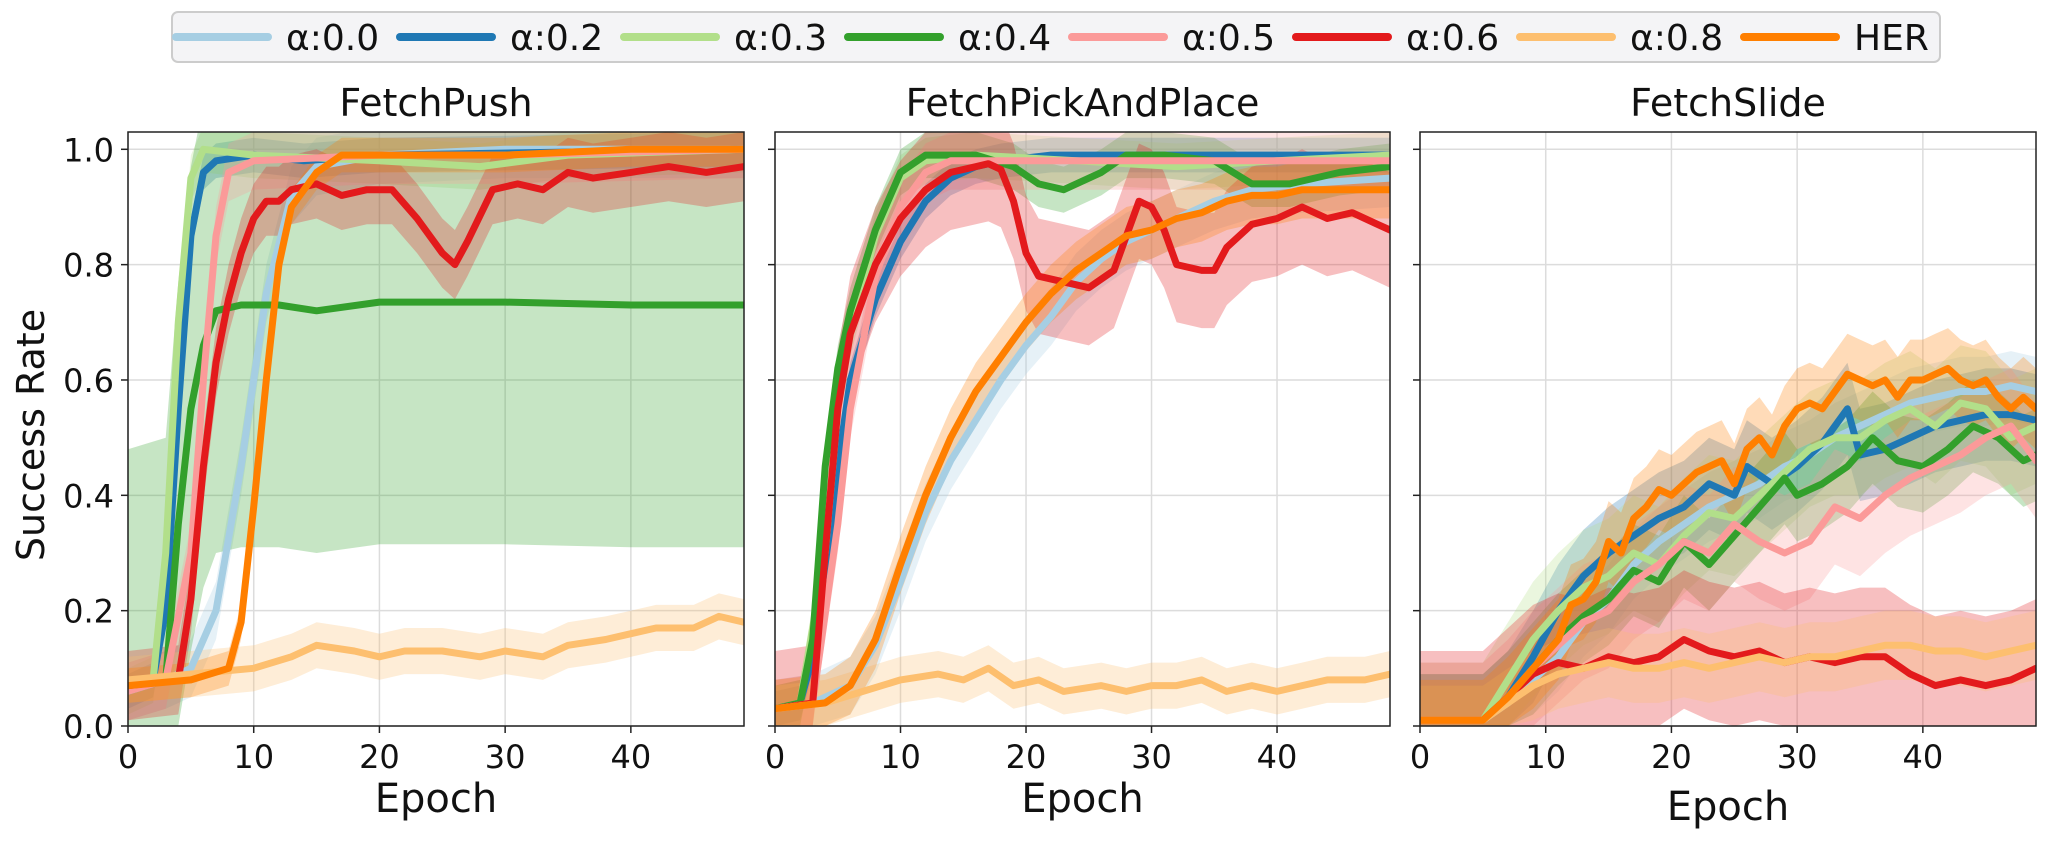  What do you see at coordinates (505, 757) in the screenshot?
I see `xtick-label-0-3: 30` at bounding box center [505, 757].